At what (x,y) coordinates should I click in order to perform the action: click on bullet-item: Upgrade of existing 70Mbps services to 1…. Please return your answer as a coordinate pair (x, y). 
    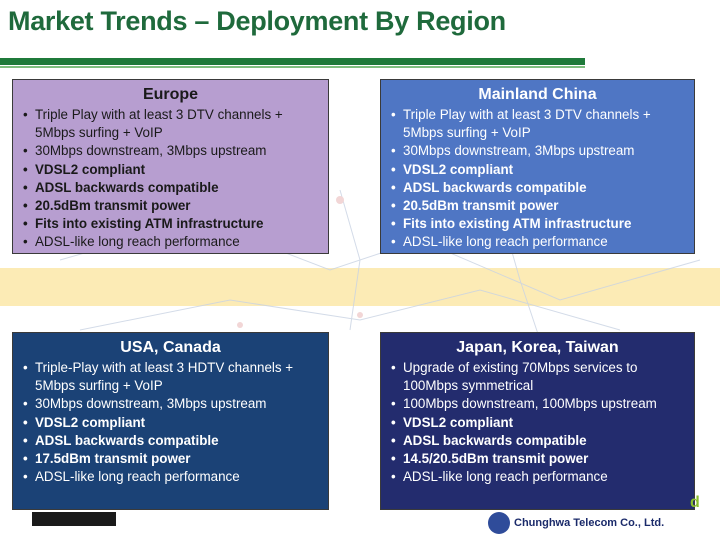
    Looking at the image, I should click on (537, 377).